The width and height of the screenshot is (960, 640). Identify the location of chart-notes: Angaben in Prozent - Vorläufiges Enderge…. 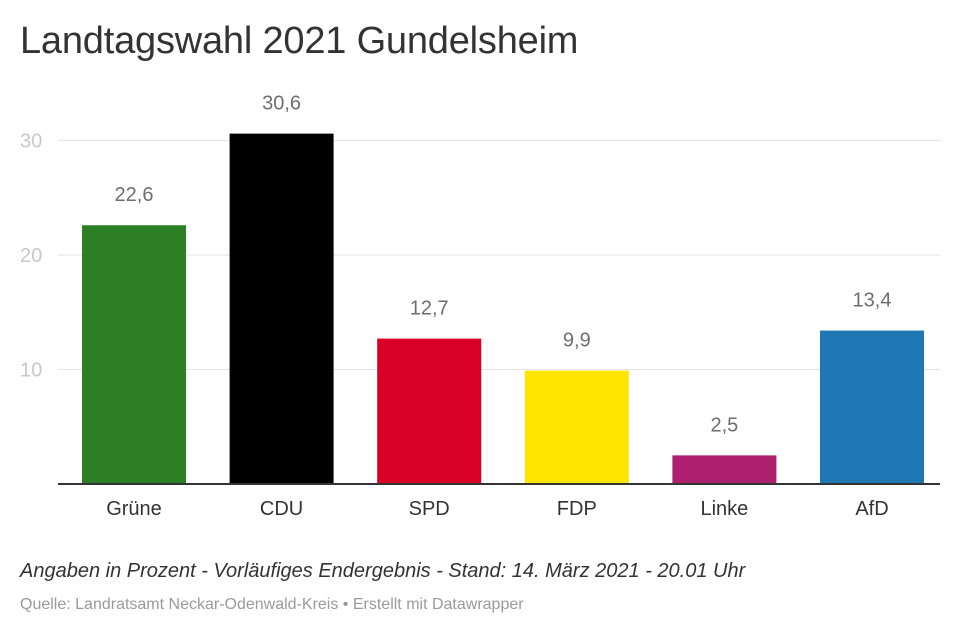
(383, 571).